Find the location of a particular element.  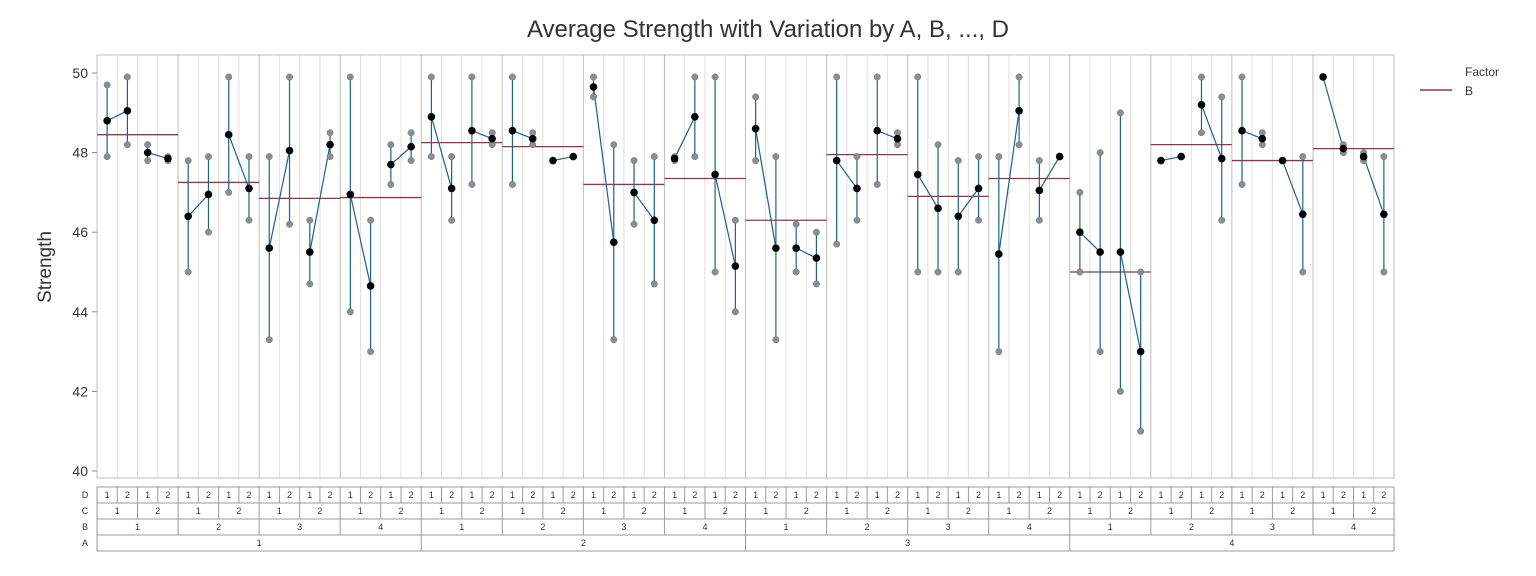

y-axis-label: Strength is located at coordinates (45, 267).